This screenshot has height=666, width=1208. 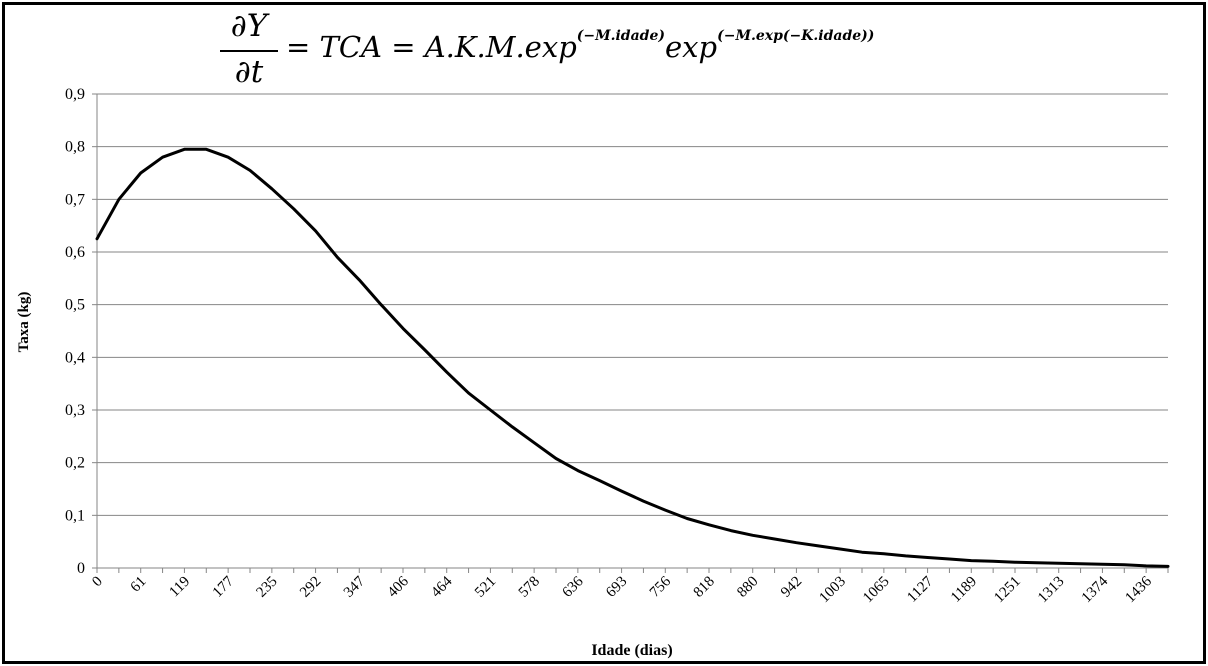 What do you see at coordinates (179, 587) in the screenshot?
I see `x-tick-label: 119` at bounding box center [179, 587].